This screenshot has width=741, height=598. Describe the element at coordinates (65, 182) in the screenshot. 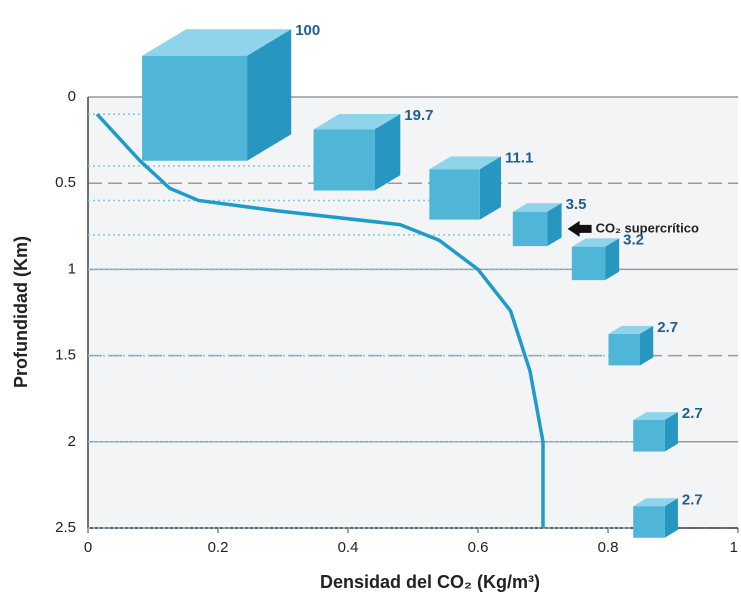

I see `y-tick-label: 0.5` at that location.